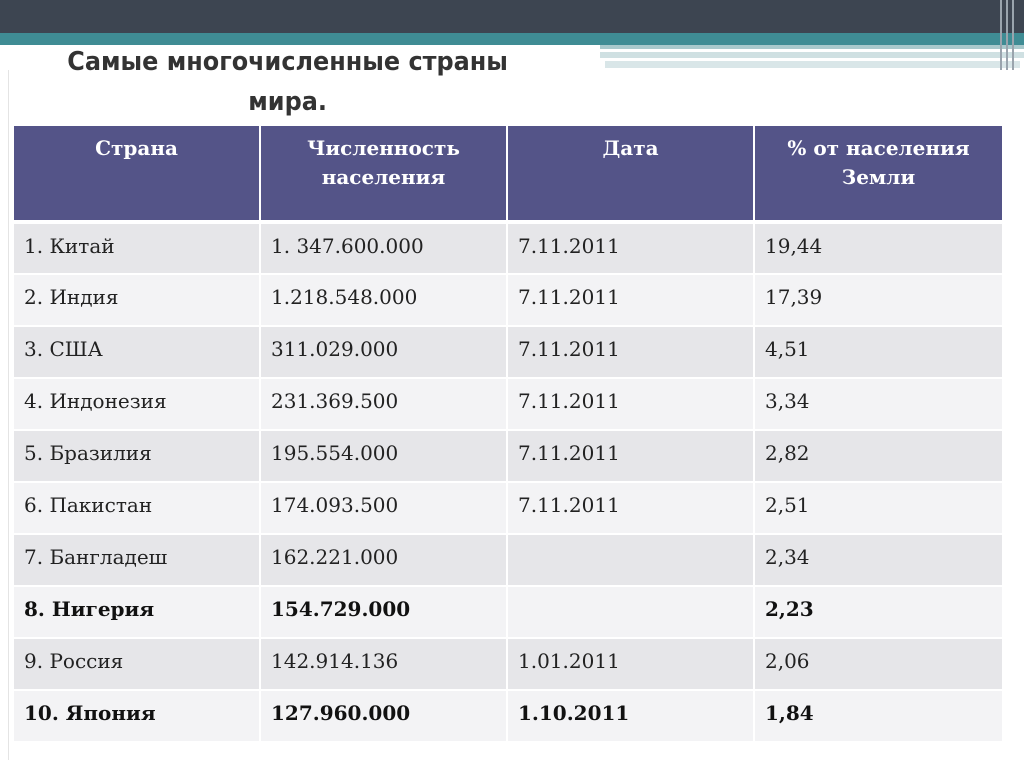  Describe the element at coordinates (384, 612) in the screenshot. I see `cell-population: 154.729.000` at that location.